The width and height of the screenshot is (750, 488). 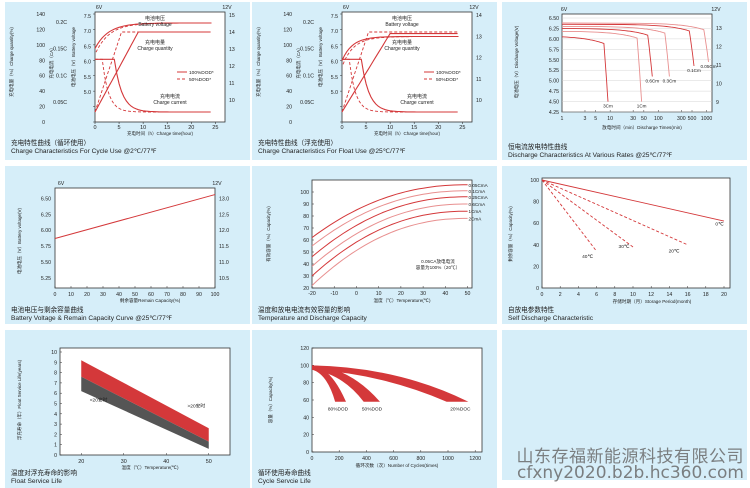 I want to click on label-quantity-en: Charge quantity, so click(x=402, y=49).